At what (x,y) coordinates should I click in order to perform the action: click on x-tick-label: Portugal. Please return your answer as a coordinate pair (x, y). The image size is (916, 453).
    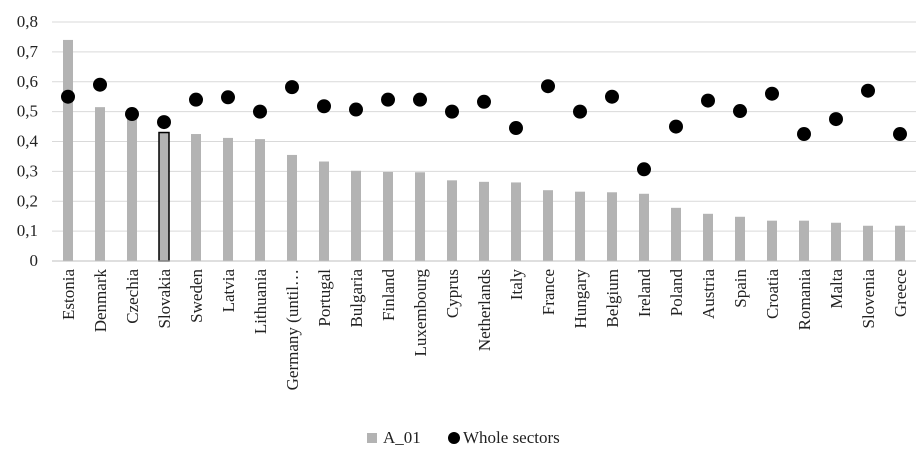
    Looking at the image, I should click on (324, 298).